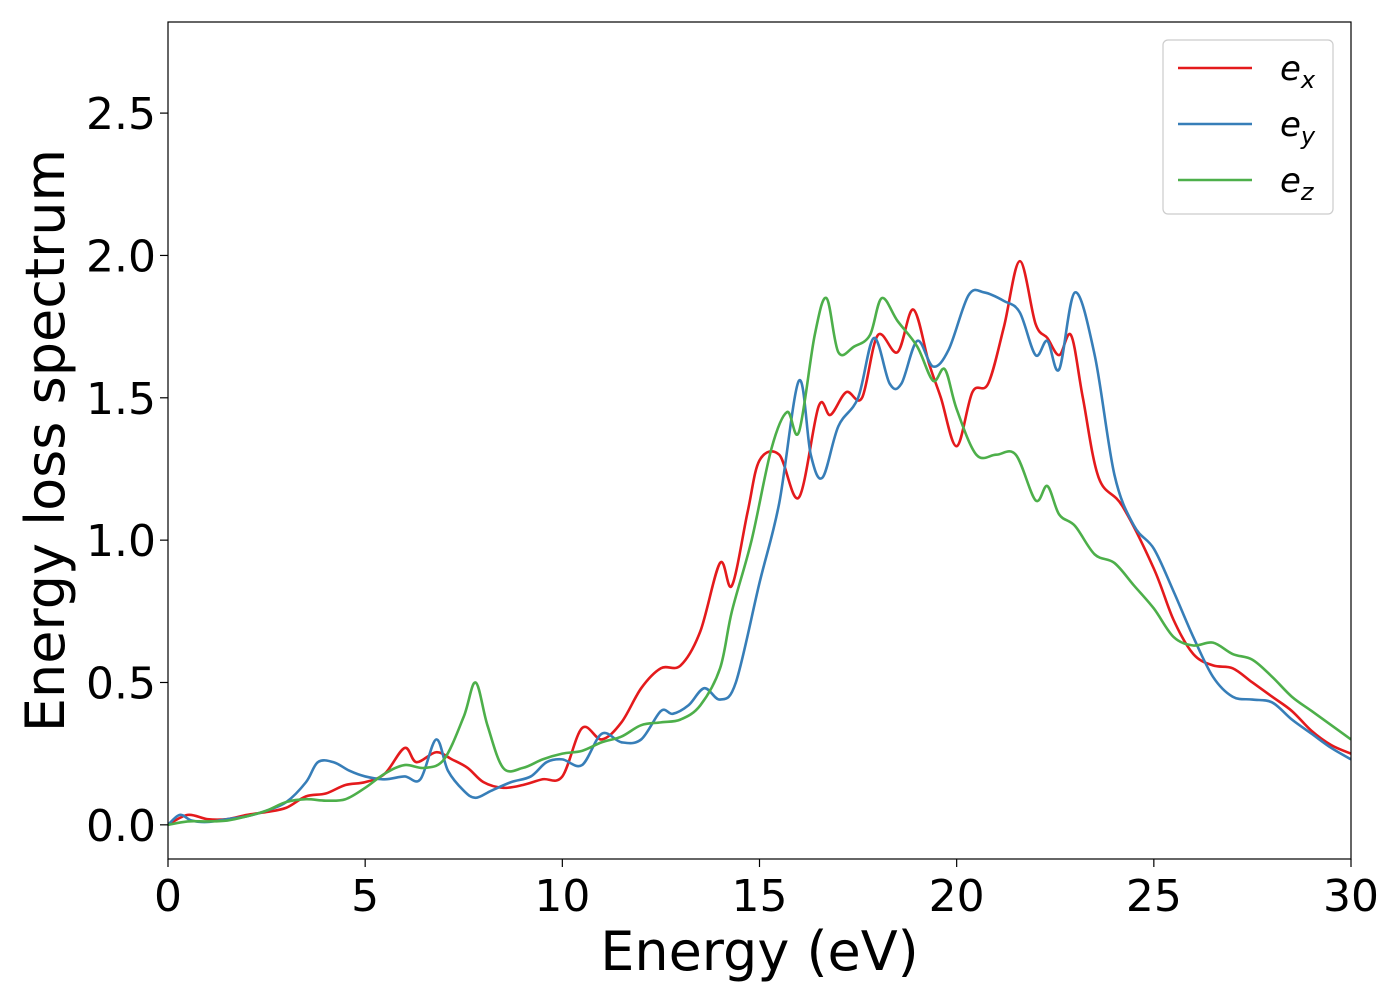 This screenshot has height=1000, width=1400. What do you see at coordinates (1298, 71) in the screenshot?
I see `legend-label-e-x: ex` at bounding box center [1298, 71].